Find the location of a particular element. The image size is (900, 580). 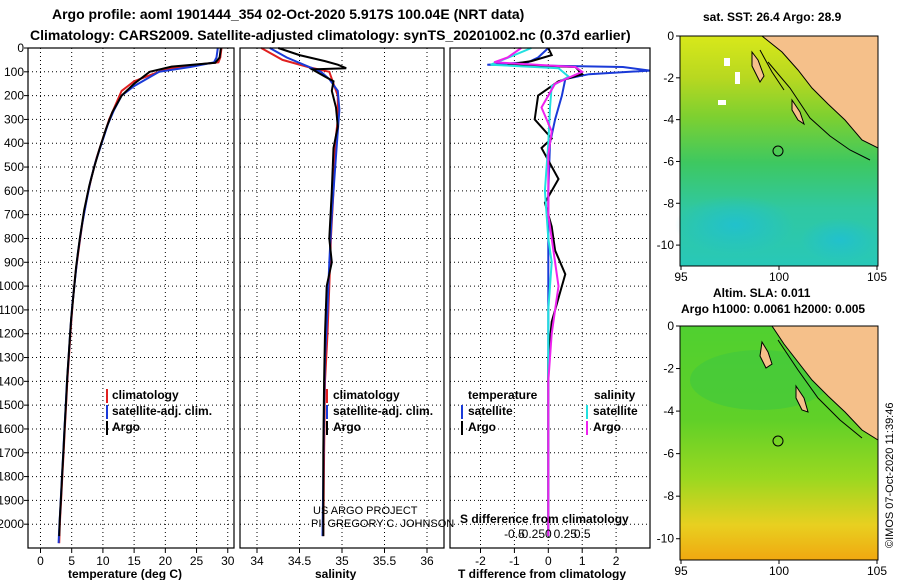

legend-swatch-temp-satellite is located at coordinates (462, 412).